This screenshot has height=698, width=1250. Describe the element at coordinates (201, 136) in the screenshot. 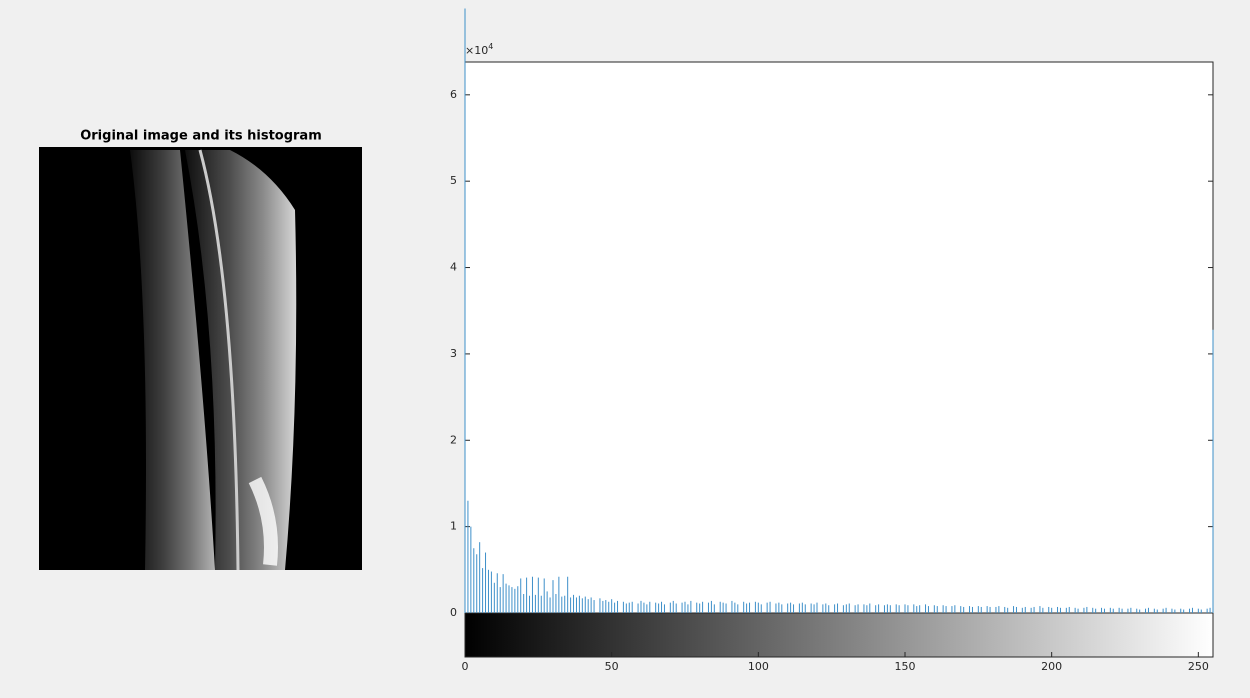

I see `image-title: Original image and its histogram` at that location.